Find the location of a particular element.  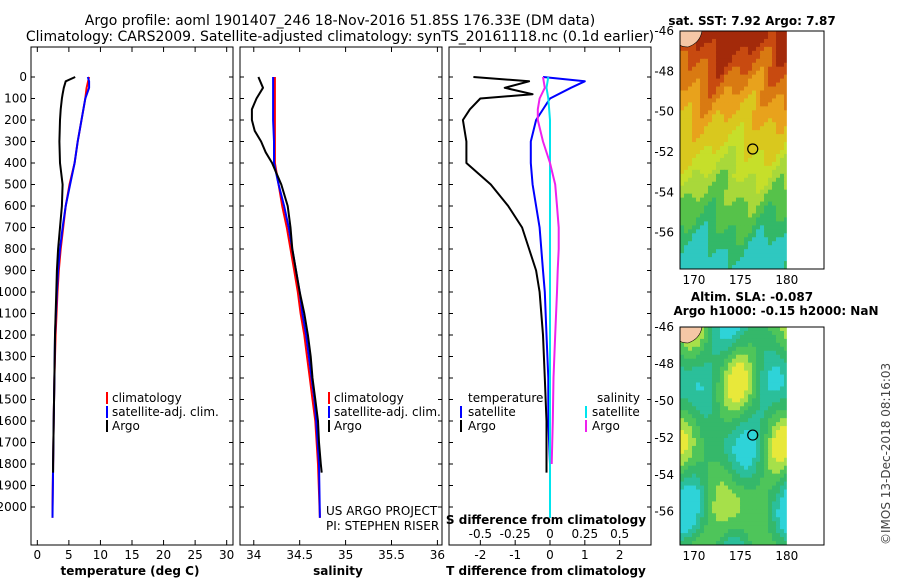

legend-label-s-argo: Argo is located at coordinates (606, 426).